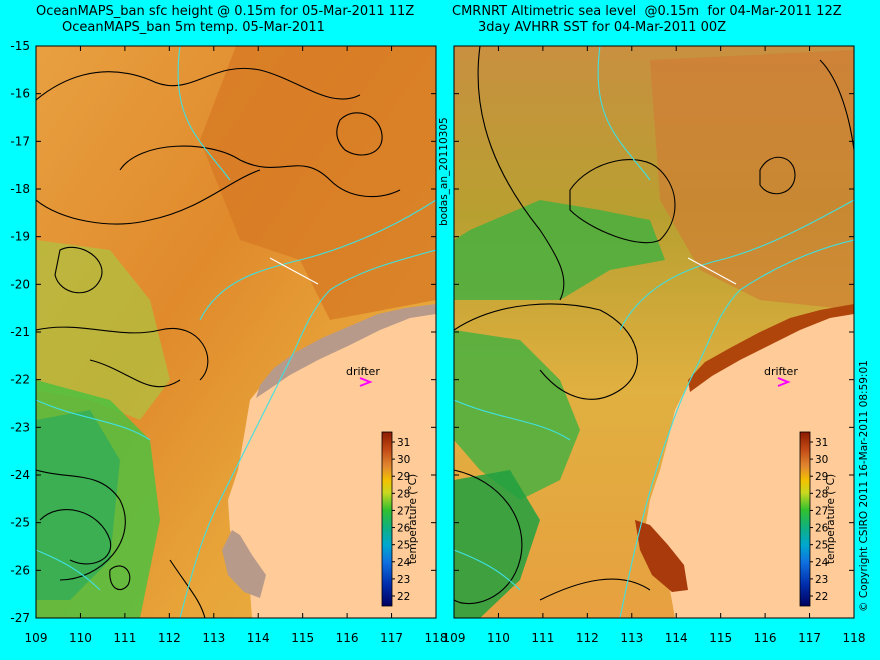 The height and width of the screenshot is (660, 880). I want to click on left-coolest-patch, so click(78, 505).